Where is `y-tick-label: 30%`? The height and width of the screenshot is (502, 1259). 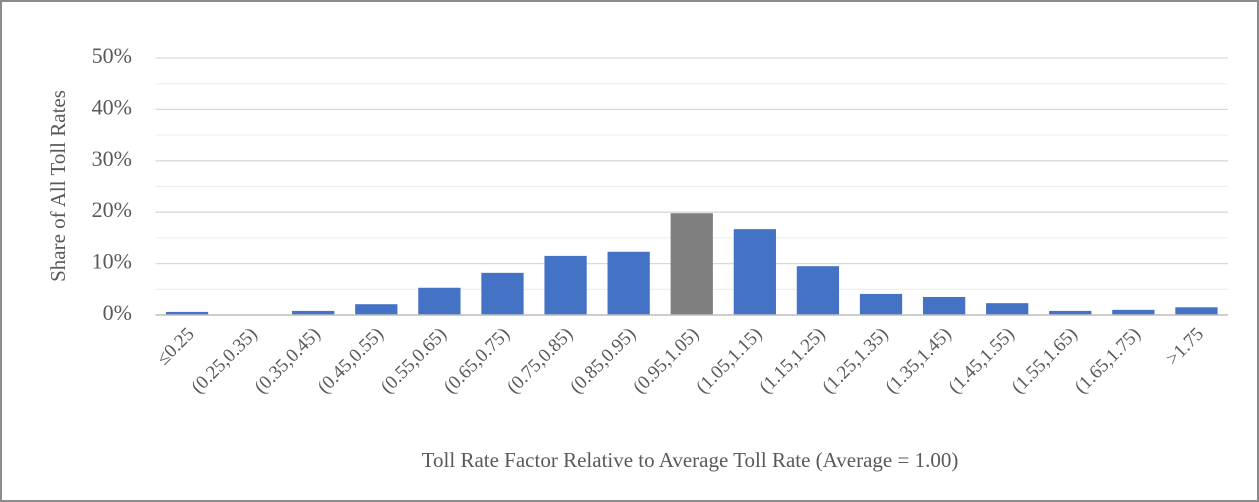 y-tick-label: 30% is located at coordinates (112, 158).